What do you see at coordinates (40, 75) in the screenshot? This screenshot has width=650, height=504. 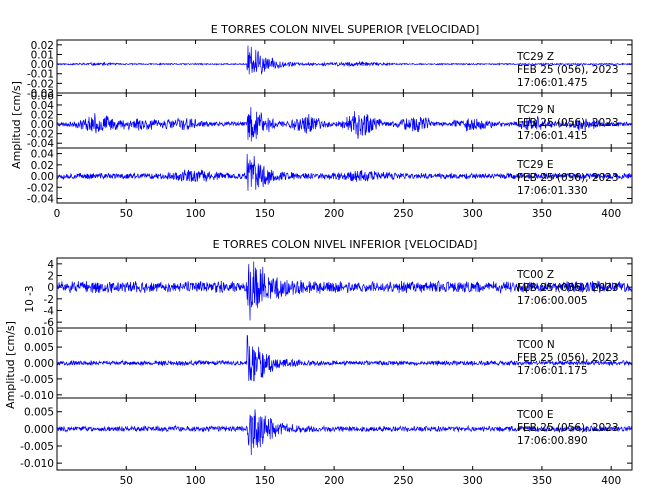 I see `y-tick-label: -0.01` at bounding box center [40, 75].